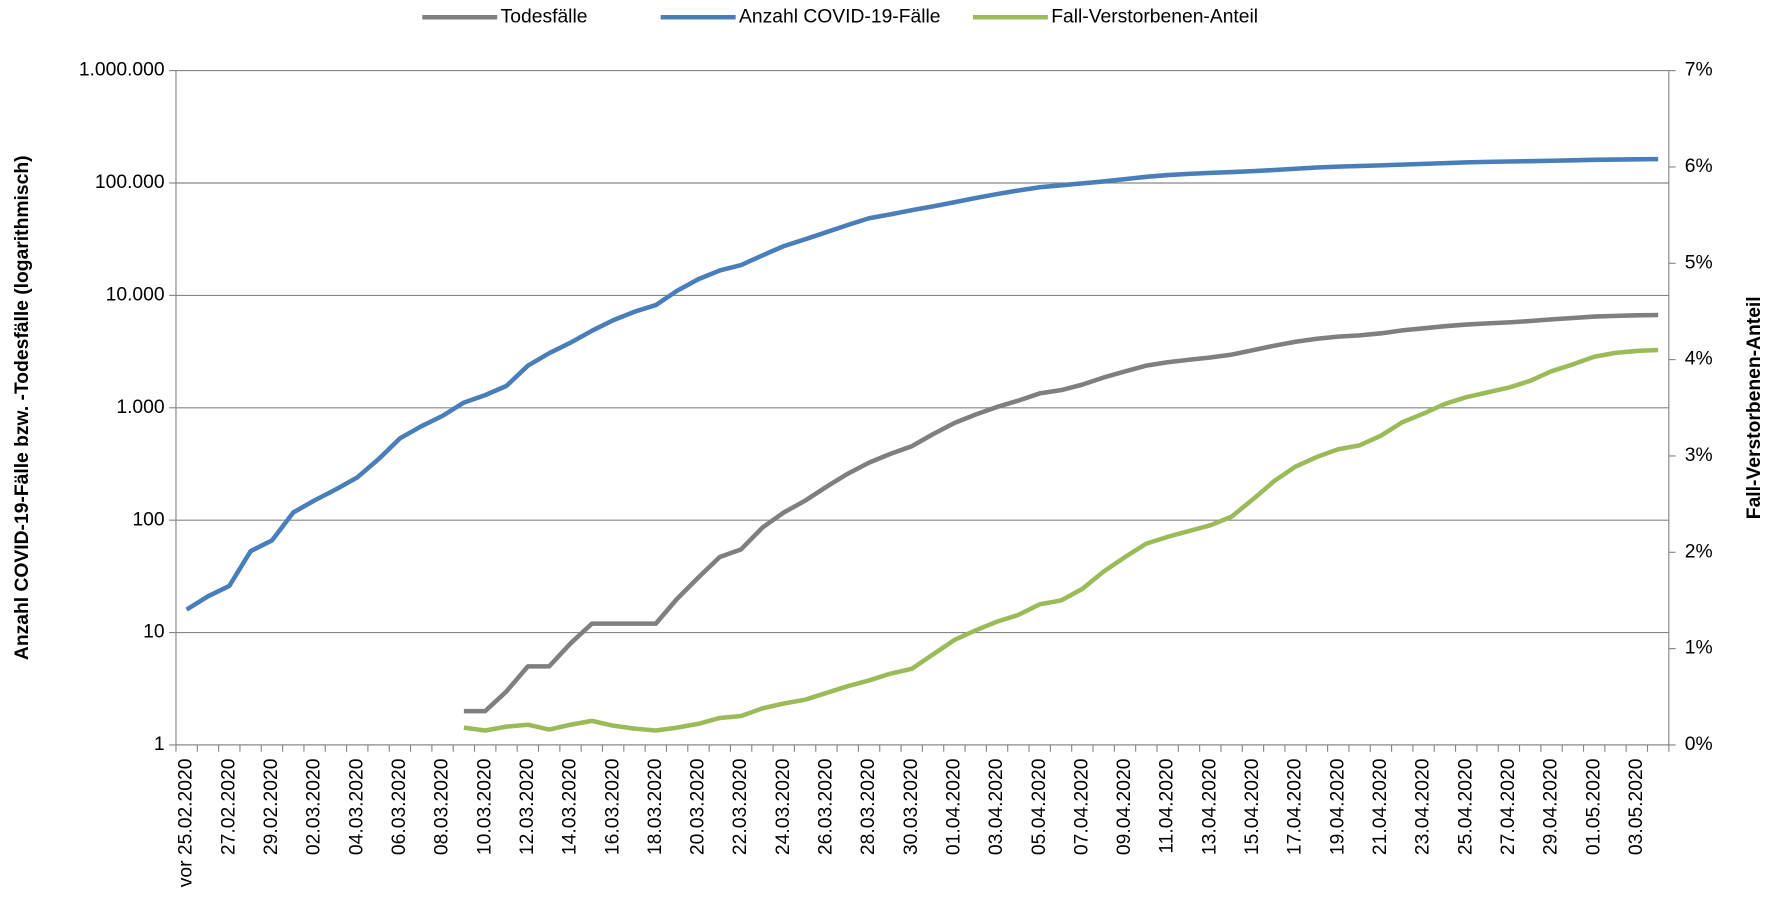 This screenshot has height=920, width=1771. Describe the element at coordinates (783, 807) in the screenshot. I see `x-tick-label: 24.03.2020` at that location.